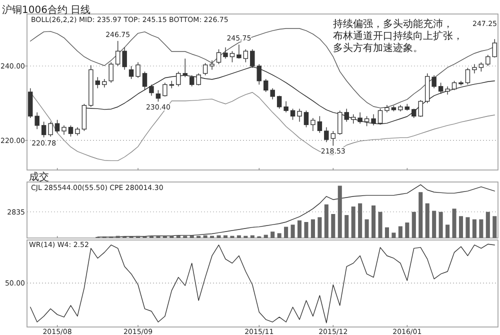  Describe the element at coordinates (393, 24) in the screenshot. I see `annotation: 持续偏强，多头动能充沛，` at that location.